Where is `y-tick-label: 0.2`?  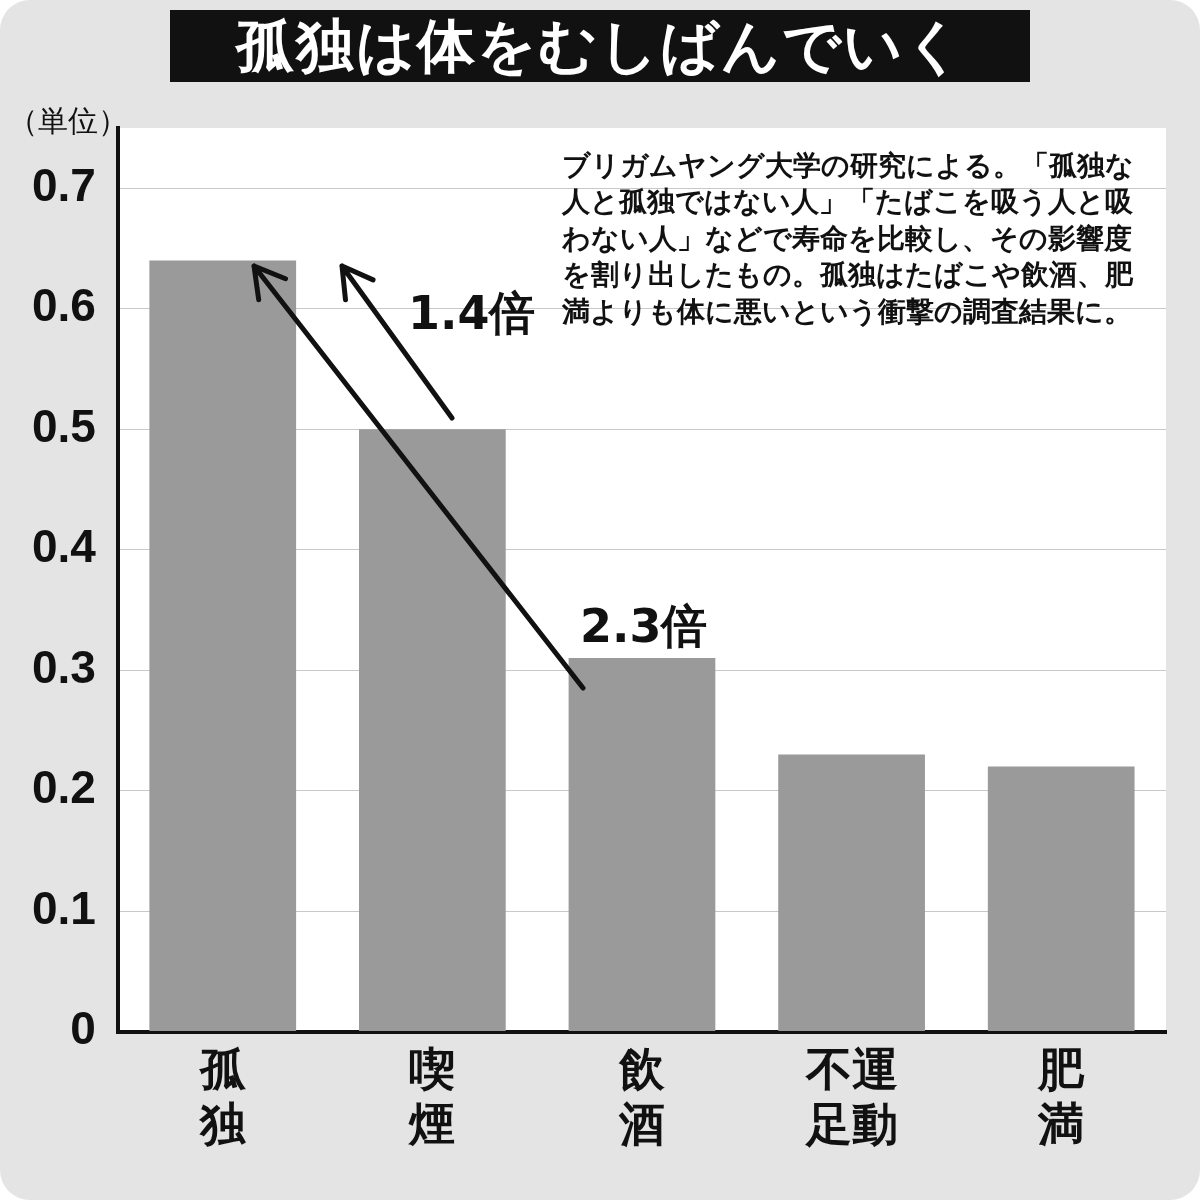 y-tick-label: 0.2 is located at coordinates (63, 787).